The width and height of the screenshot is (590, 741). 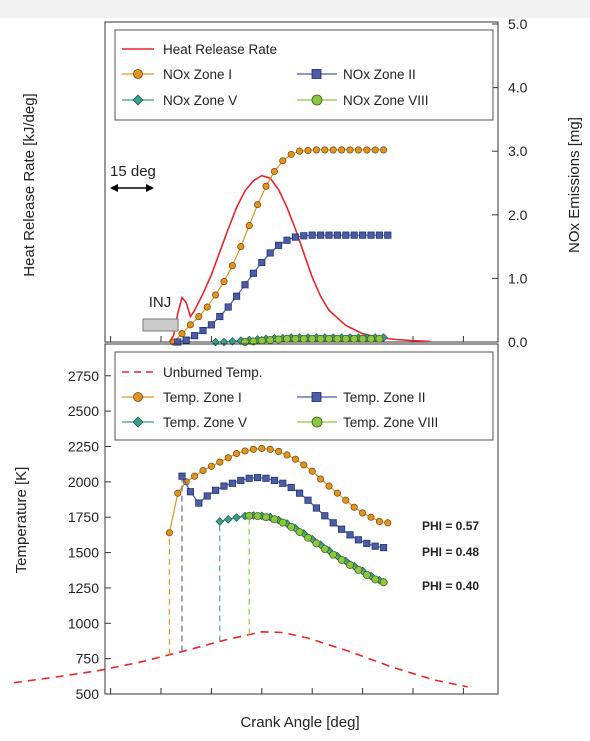 What do you see at coordinates (83, 446) in the screenshot?
I see `temperature-y-tick-label-7: 2250` at bounding box center [83, 446].